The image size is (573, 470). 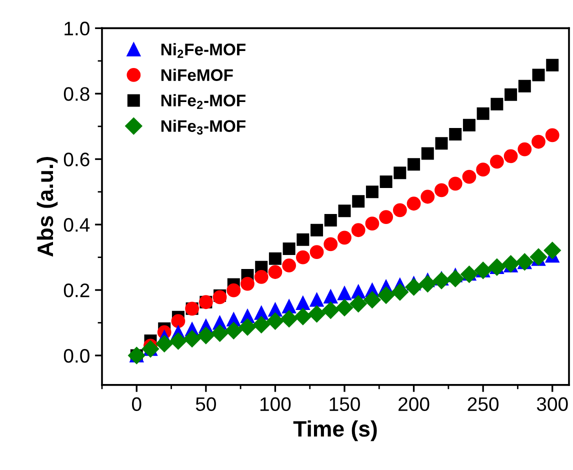 I want to click on x-tick-label: 150, so click(x=345, y=404).